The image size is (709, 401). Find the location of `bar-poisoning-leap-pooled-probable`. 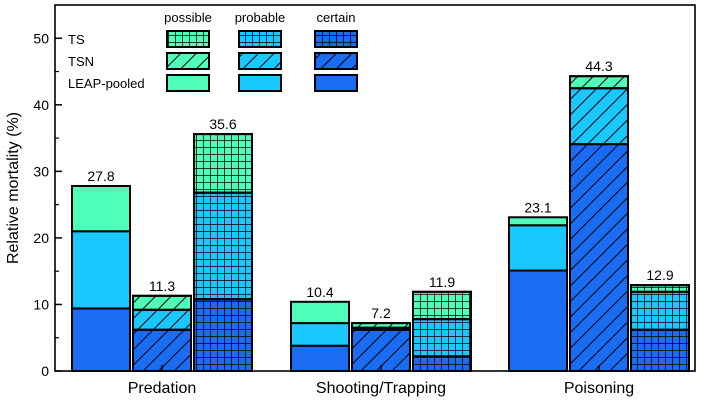

bar-poisoning-leap-pooled-probable is located at coordinates (538, 248).